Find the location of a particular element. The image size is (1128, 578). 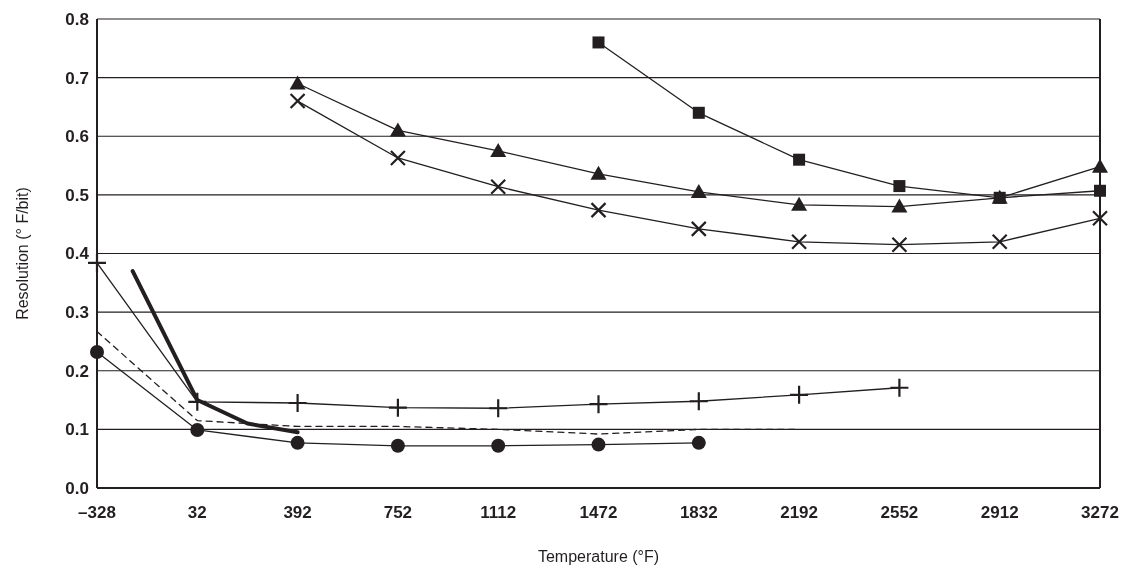

x-tick-label: 3272 is located at coordinates (1100, 512).